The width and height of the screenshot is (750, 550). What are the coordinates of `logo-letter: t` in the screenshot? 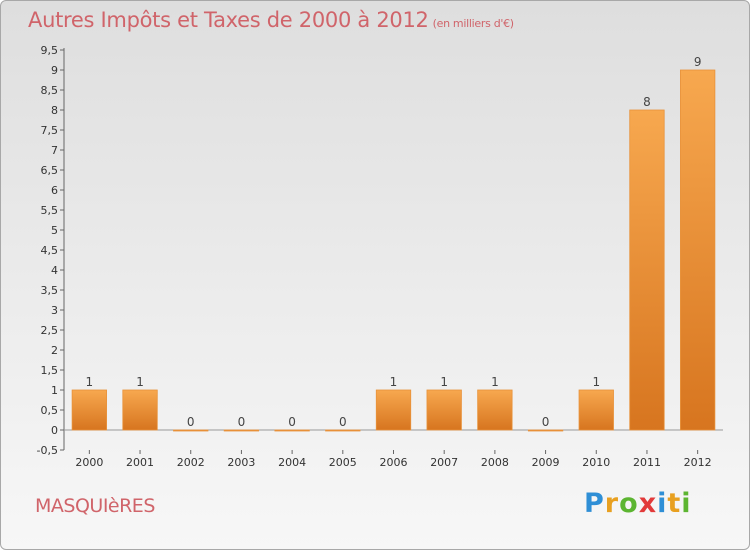 It's located at (674, 503).